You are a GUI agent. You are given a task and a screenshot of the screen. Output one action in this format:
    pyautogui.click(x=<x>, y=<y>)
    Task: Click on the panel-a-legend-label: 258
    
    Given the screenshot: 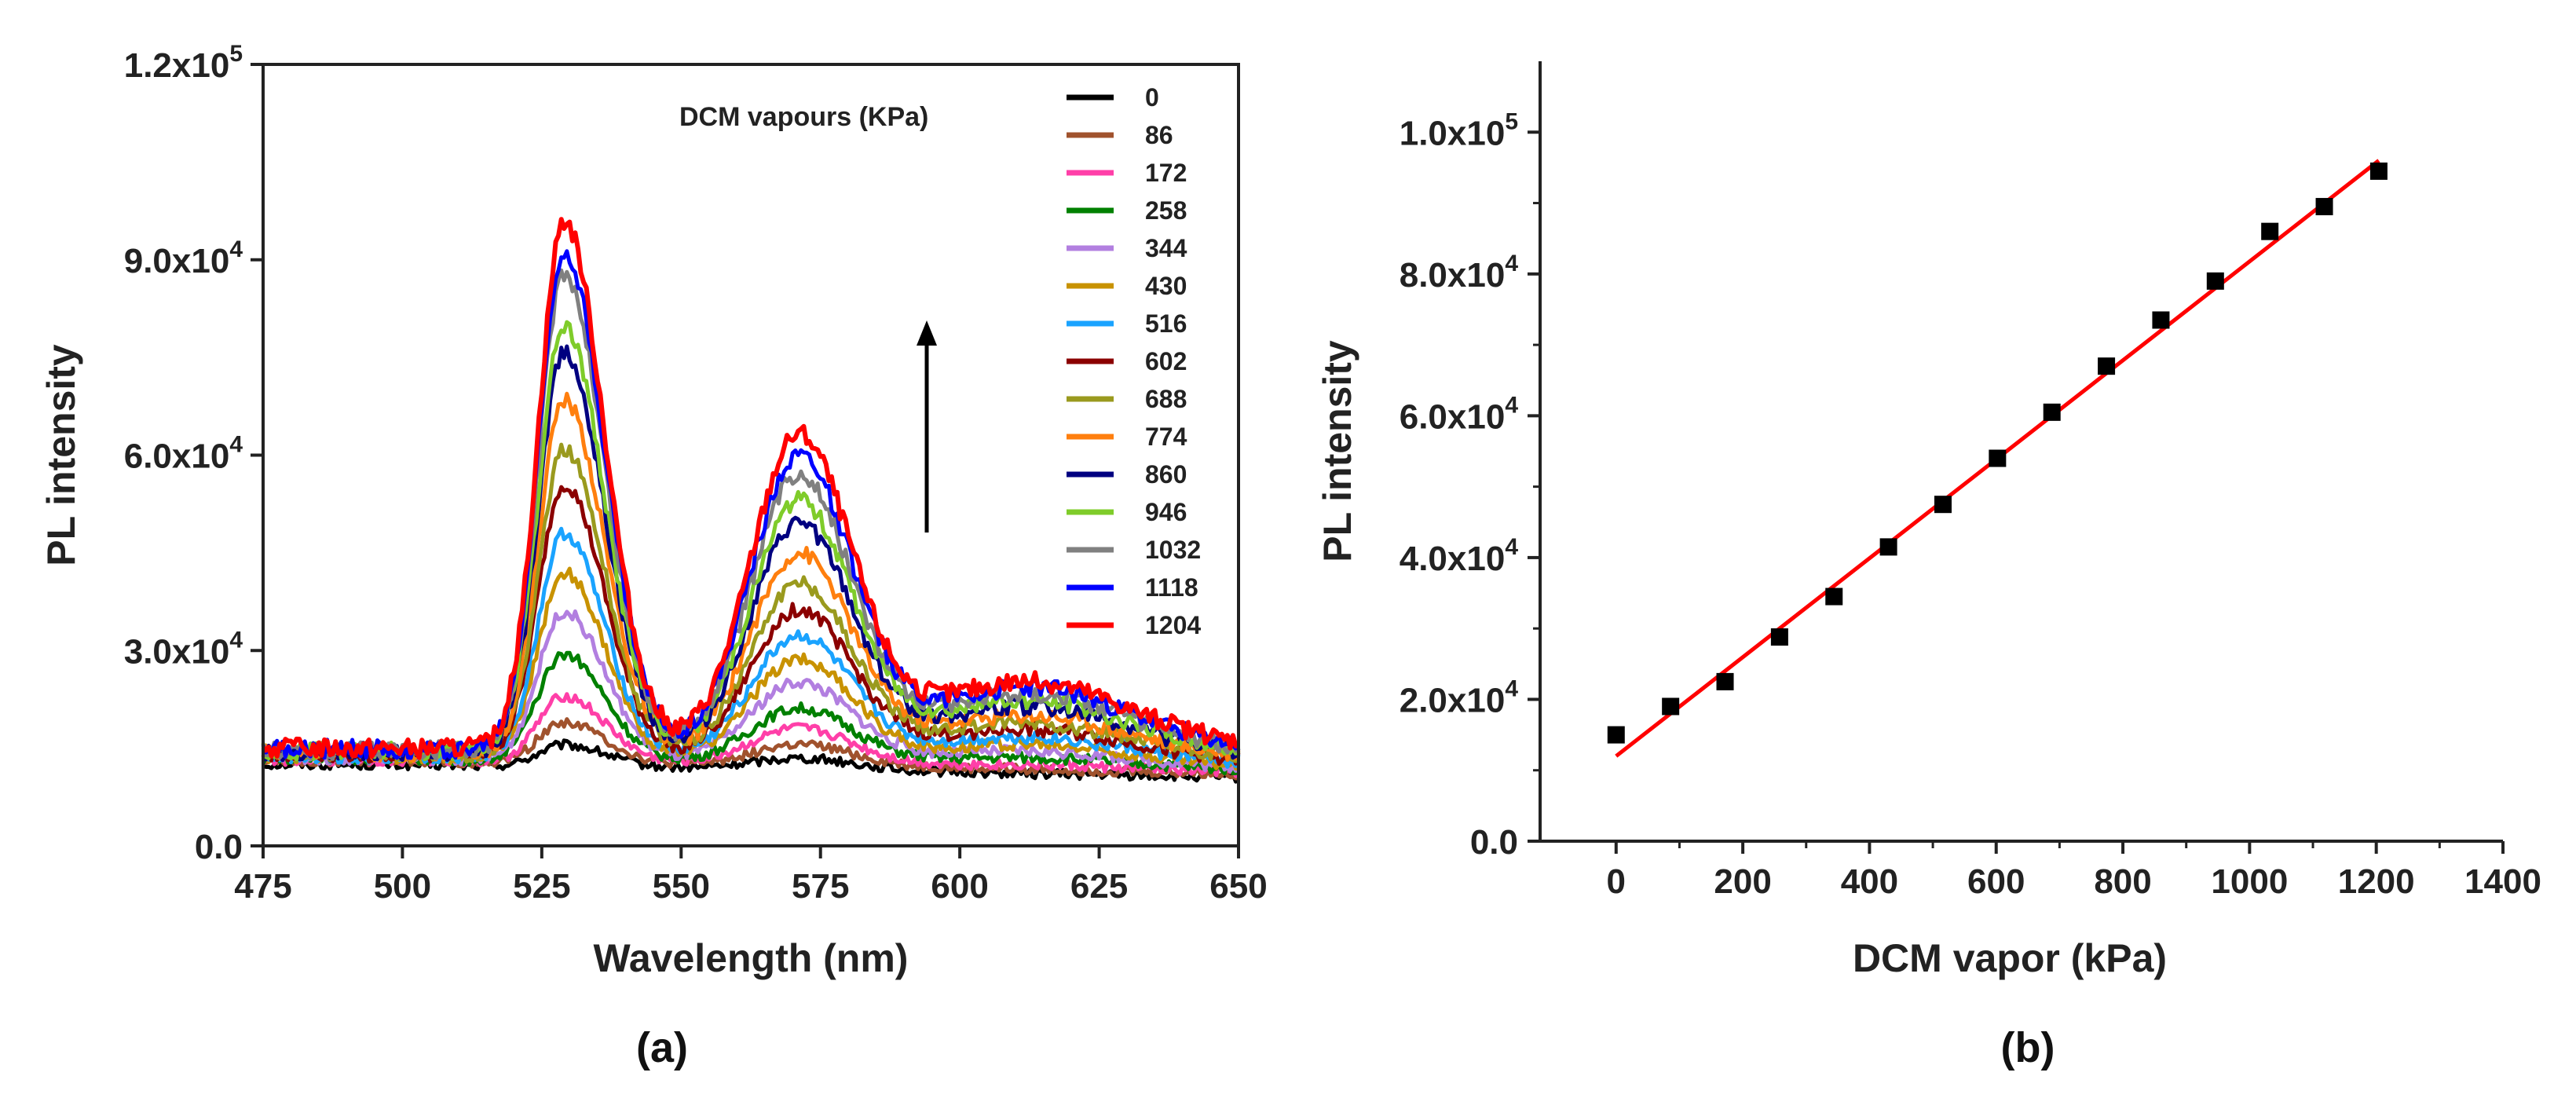 What is the action you would take?
    pyautogui.click(x=1166, y=210)
    